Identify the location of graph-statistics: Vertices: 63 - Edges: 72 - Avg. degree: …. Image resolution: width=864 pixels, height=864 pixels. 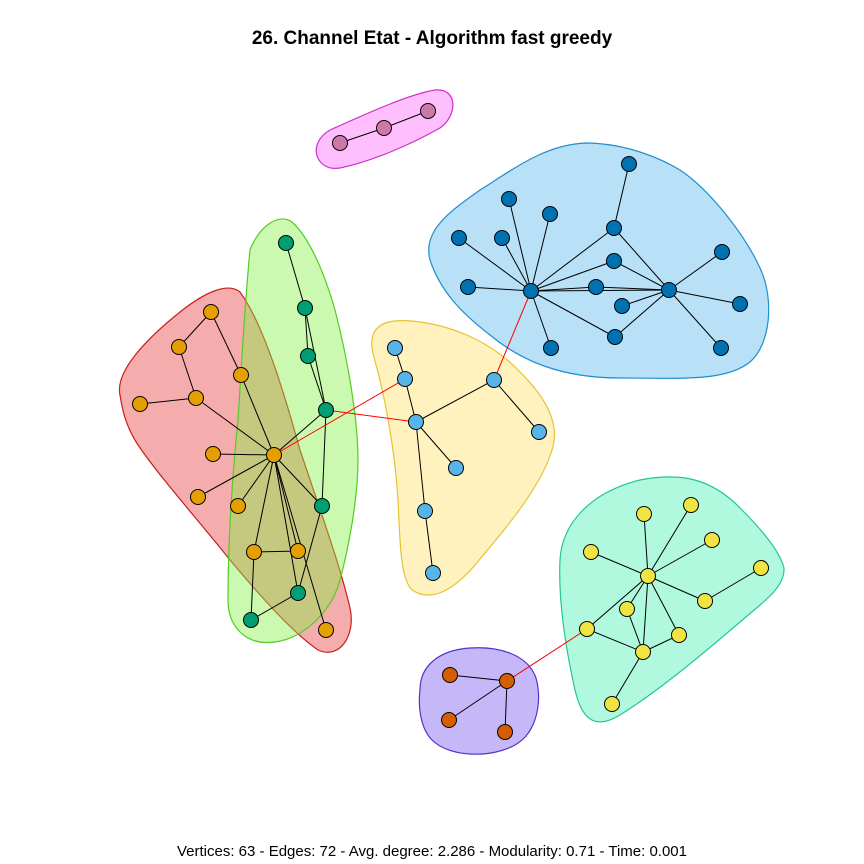
(431, 851).